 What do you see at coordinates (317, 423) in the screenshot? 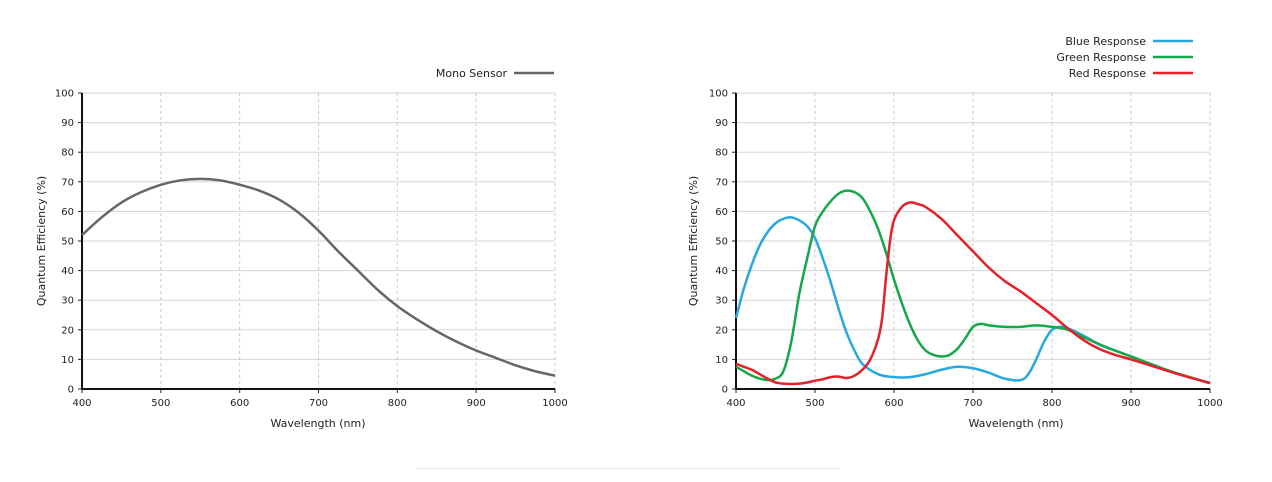
I see `chart-0-xlabel: Wavelength (nm)` at bounding box center [317, 423].